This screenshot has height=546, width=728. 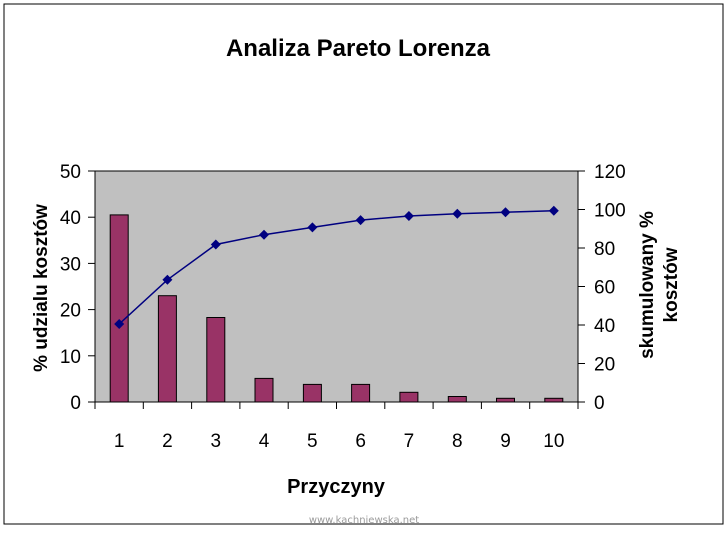 I want to click on left-tick-label-20: 20, so click(x=70, y=311).